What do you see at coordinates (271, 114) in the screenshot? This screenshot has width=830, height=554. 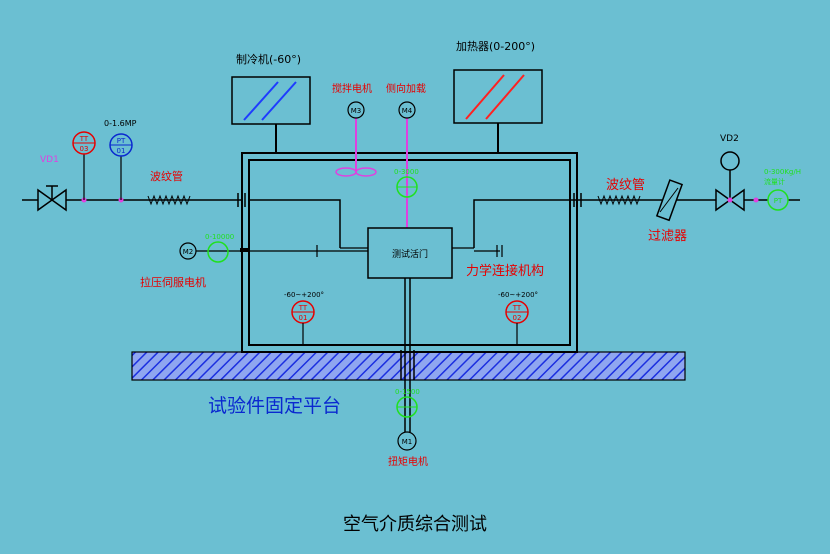 I see `chiller-unit` at bounding box center [271, 114].